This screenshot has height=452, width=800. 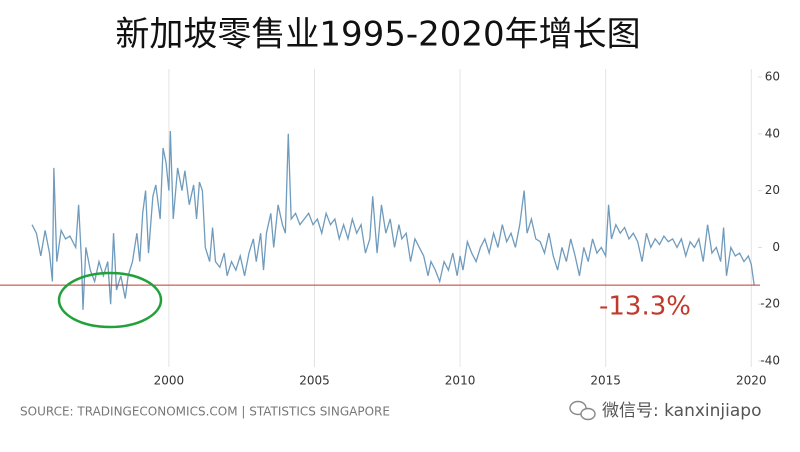 What do you see at coordinates (314, 381) in the screenshot?
I see `x-tick-label: 2005` at bounding box center [314, 381].